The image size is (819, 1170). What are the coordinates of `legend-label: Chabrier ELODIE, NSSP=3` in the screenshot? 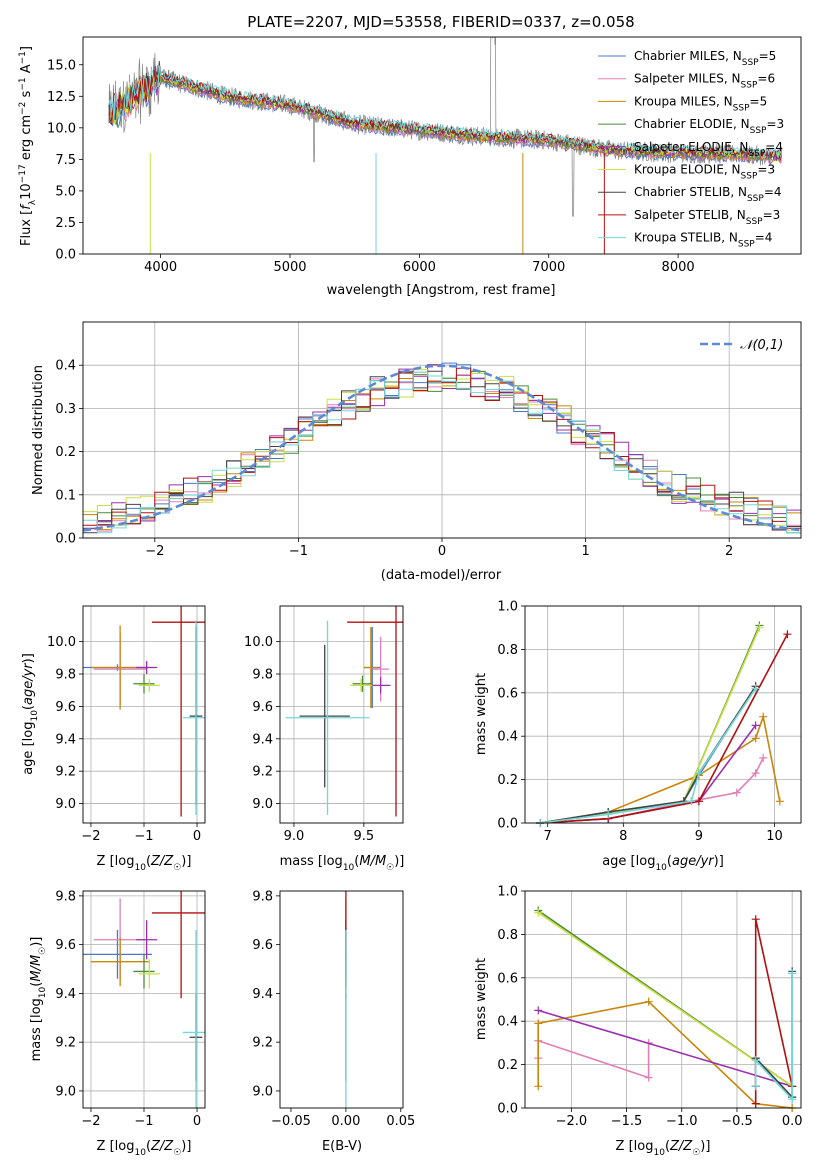 It's located at (709, 126).